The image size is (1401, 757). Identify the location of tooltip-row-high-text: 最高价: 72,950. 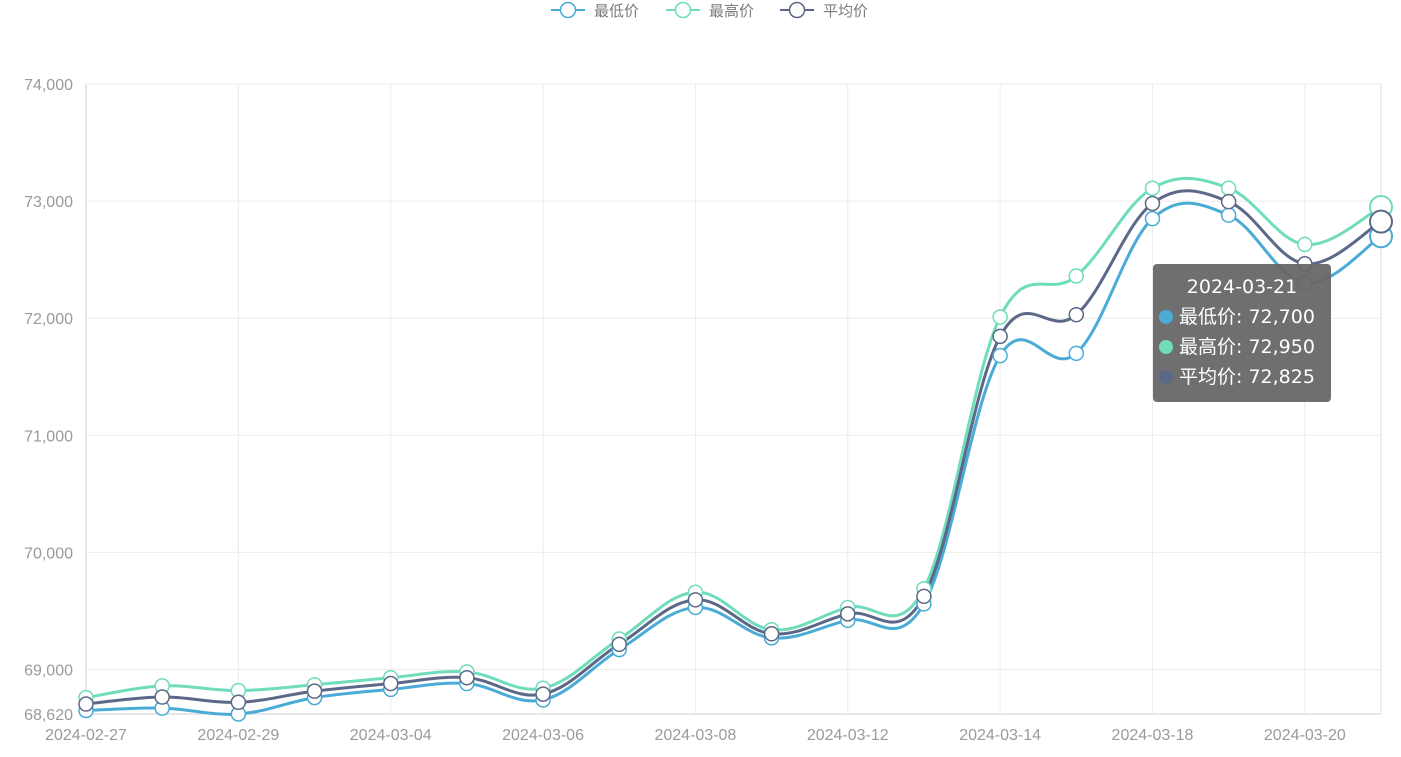
(1247, 347).